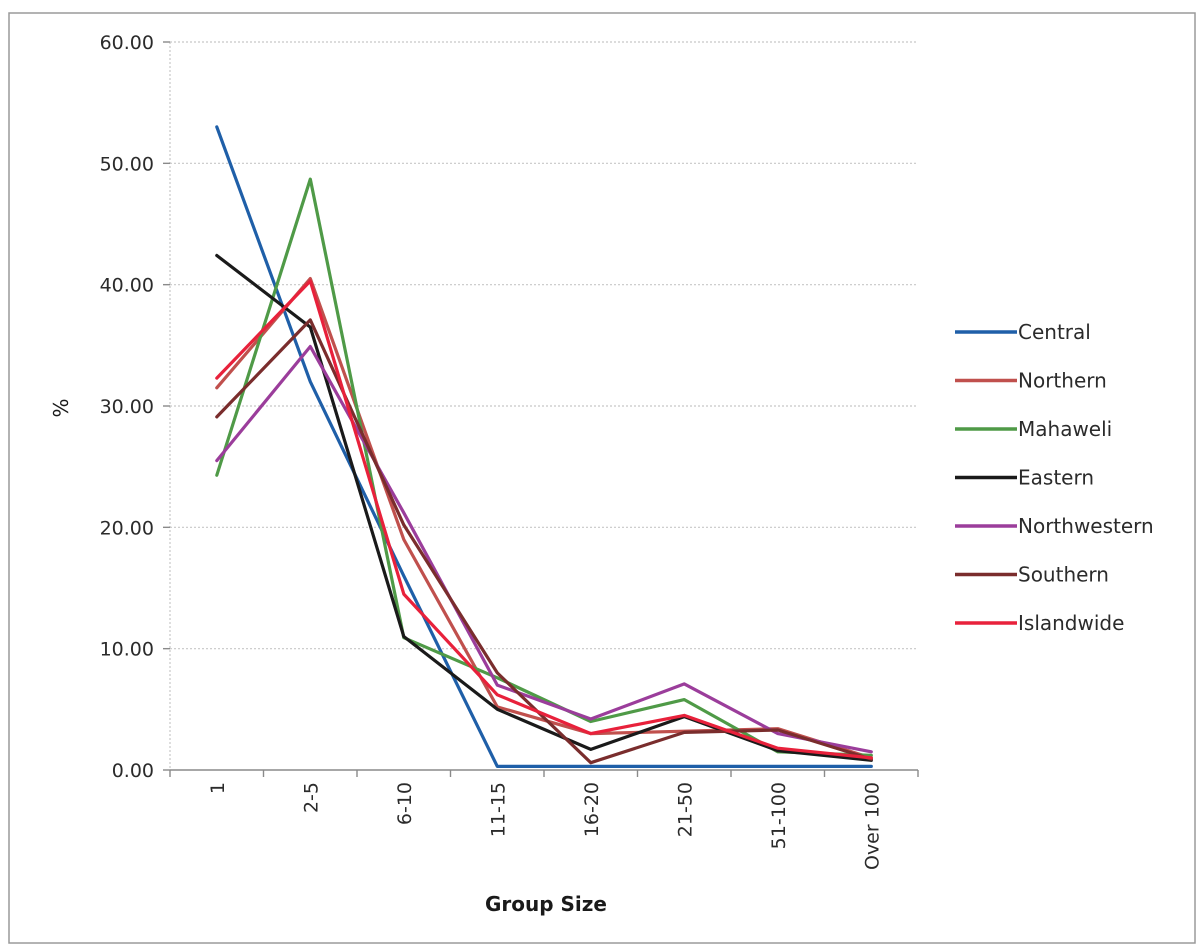 The height and width of the screenshot is (948, 1203). What do you see at coordinates (405, 803) in the screenshot?
I see `x-tick-label: 6-10` at bounding box center [405, 803].